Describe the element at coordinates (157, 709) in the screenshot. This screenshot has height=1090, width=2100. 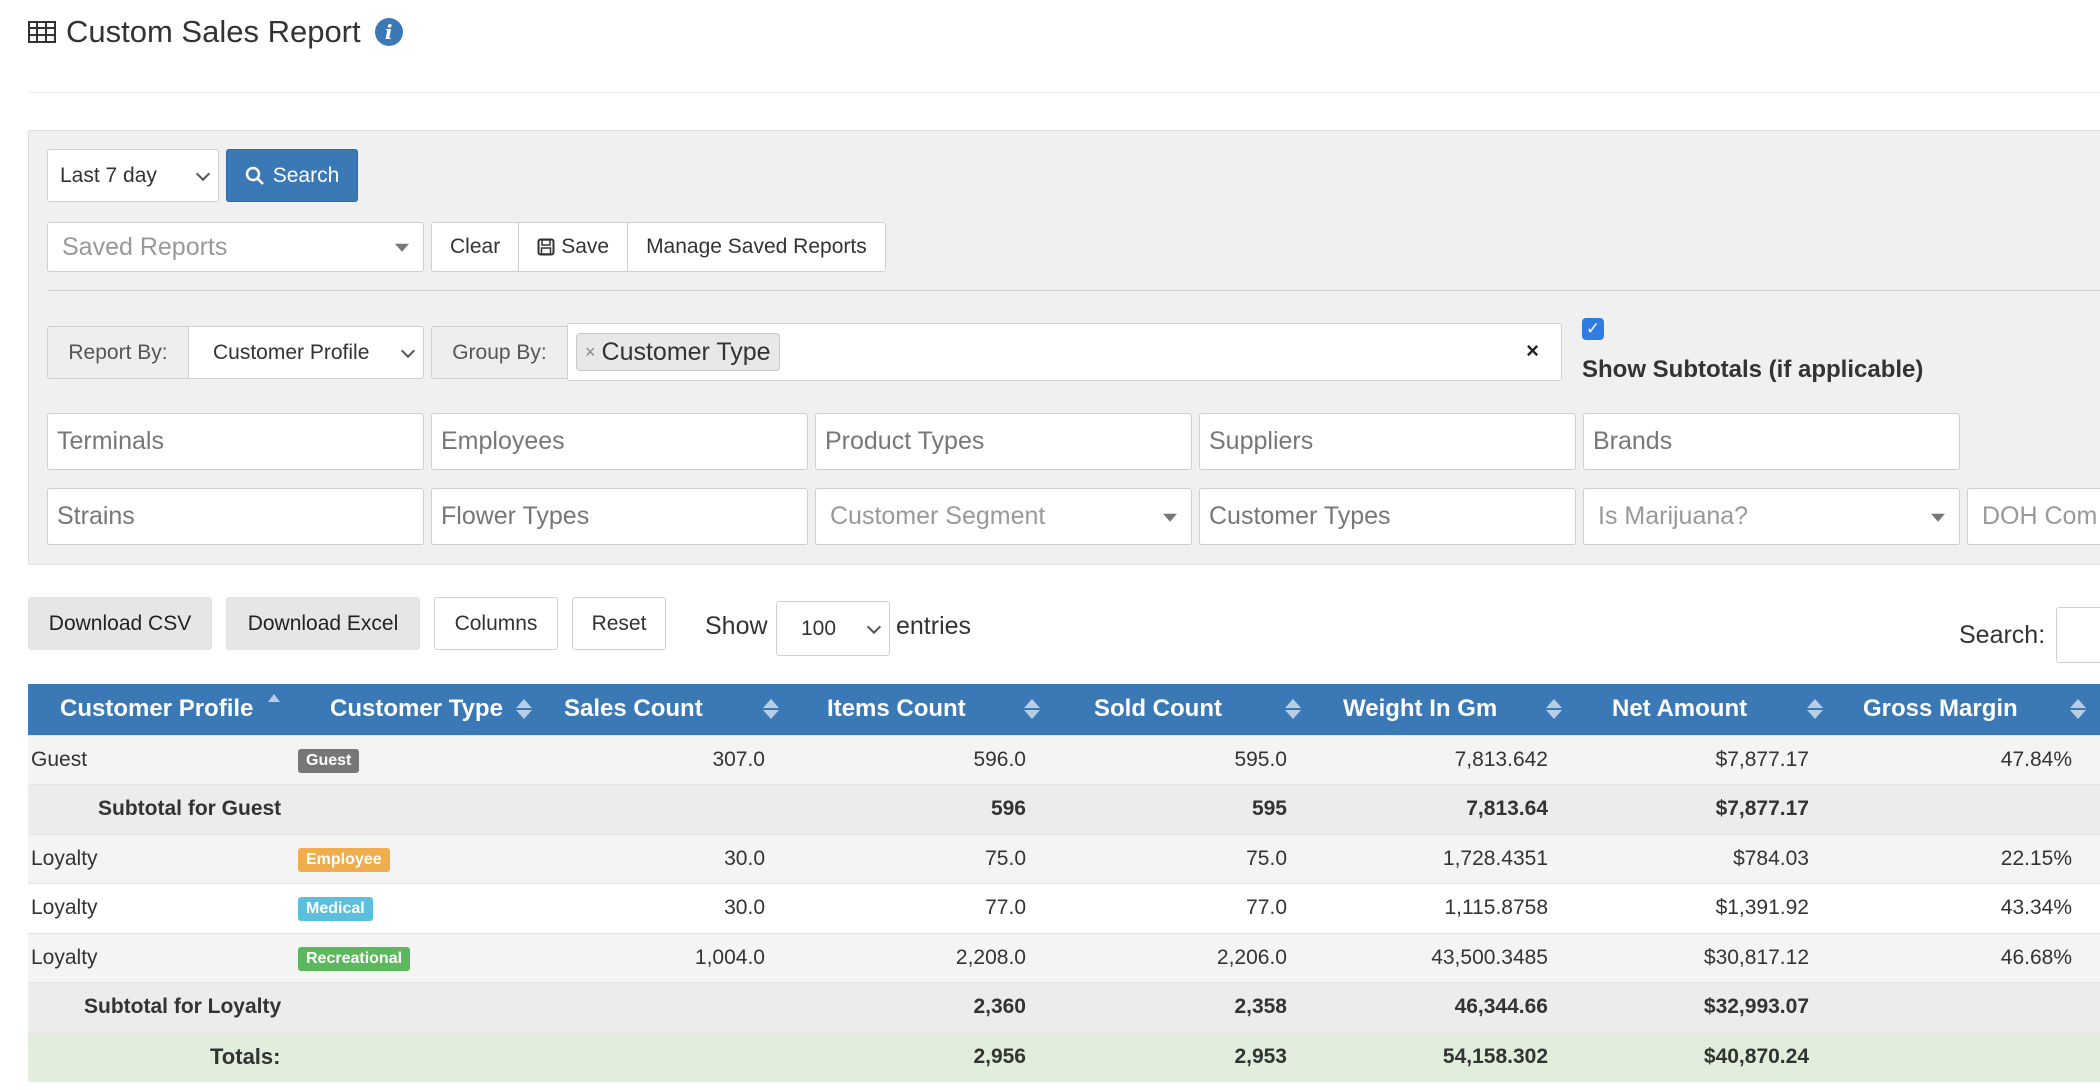
I see `column-label: Customer Profile` at that location.